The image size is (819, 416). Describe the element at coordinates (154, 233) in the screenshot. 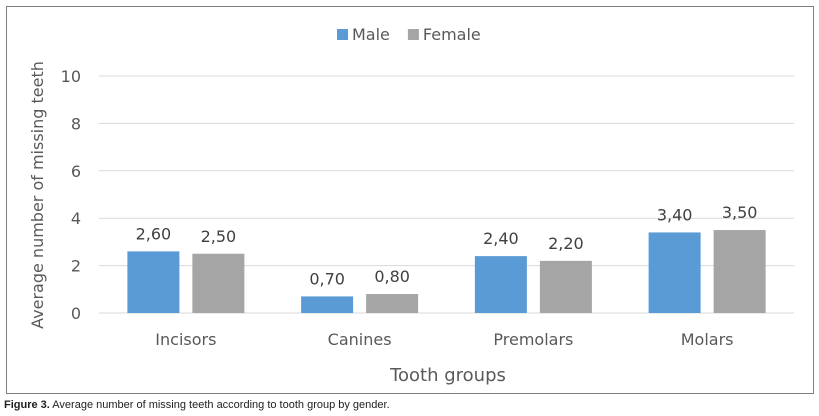

I see `data-label: 2,60` at that location.